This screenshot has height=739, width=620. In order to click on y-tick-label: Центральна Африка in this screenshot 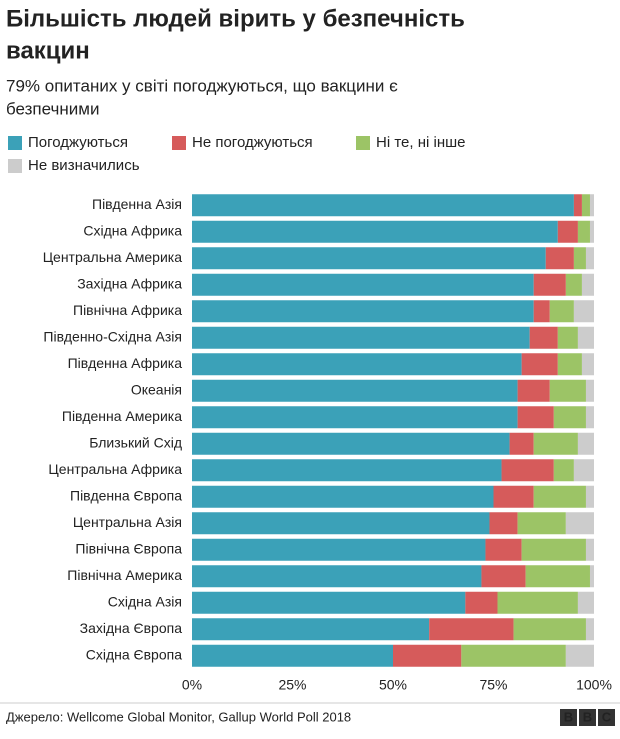, I will do `click(115, 469)`.